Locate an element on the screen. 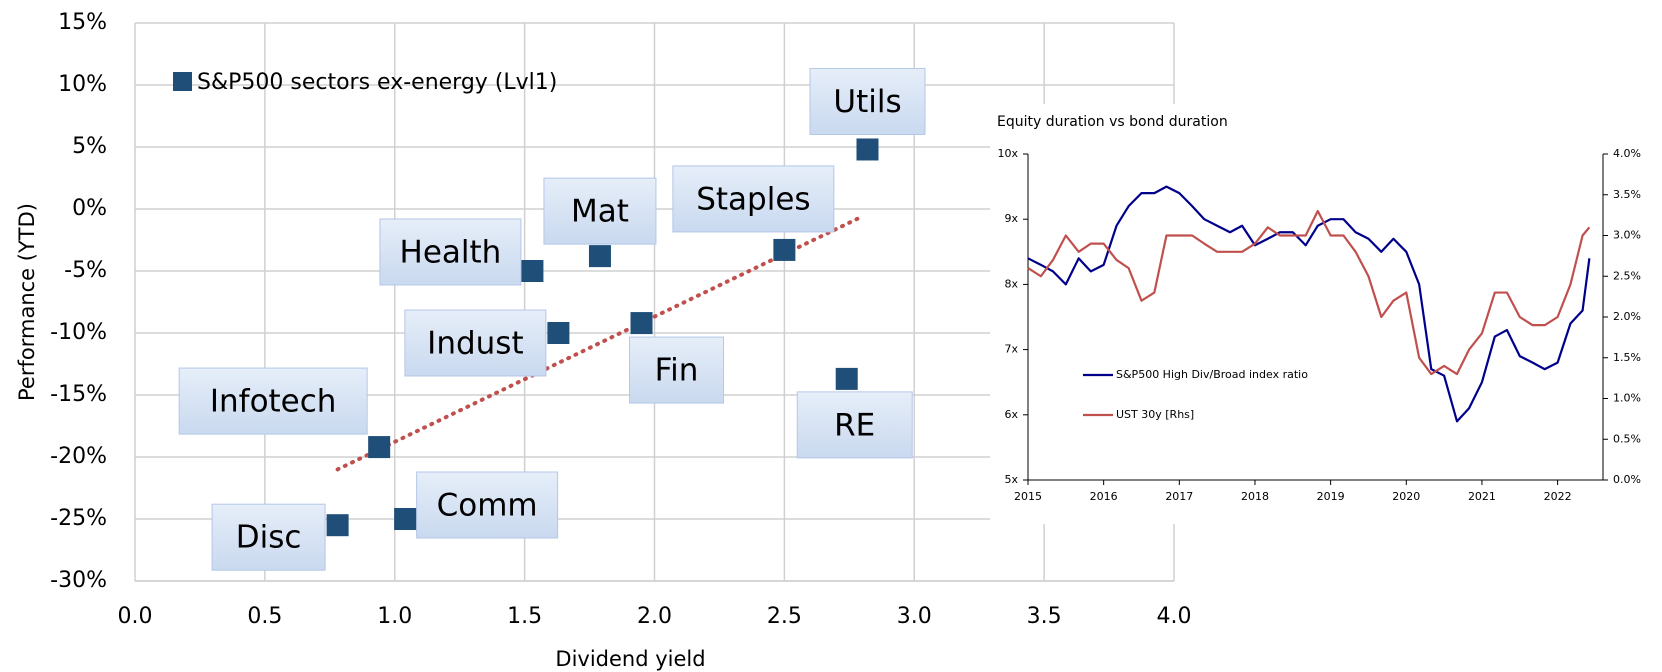 The width and height of the screenshot is (1662, 672). y-axis-title: Performance (YTD) is located at coordinates (27, 302).